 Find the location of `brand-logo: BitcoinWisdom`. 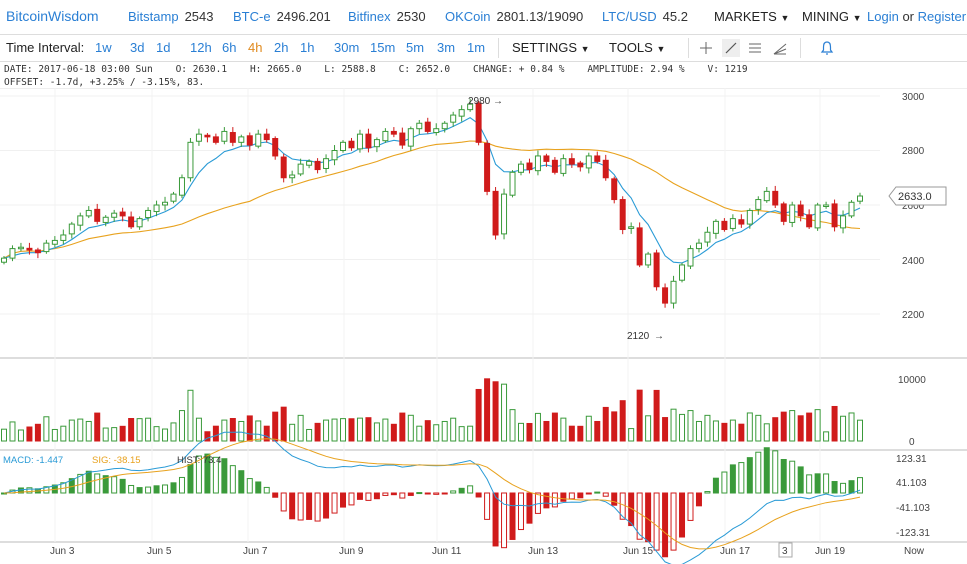

brand-logo: BitcoinWisdom is located at coordinates (52, 16).